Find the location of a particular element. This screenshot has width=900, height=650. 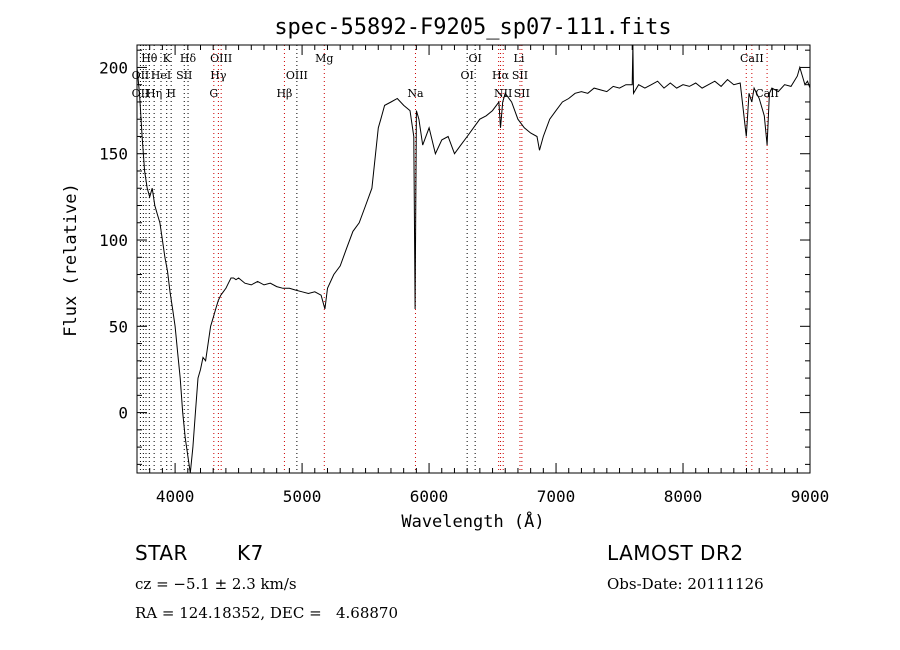

survey-name: LAMOST DR2 is located at coordinates (675, 553).